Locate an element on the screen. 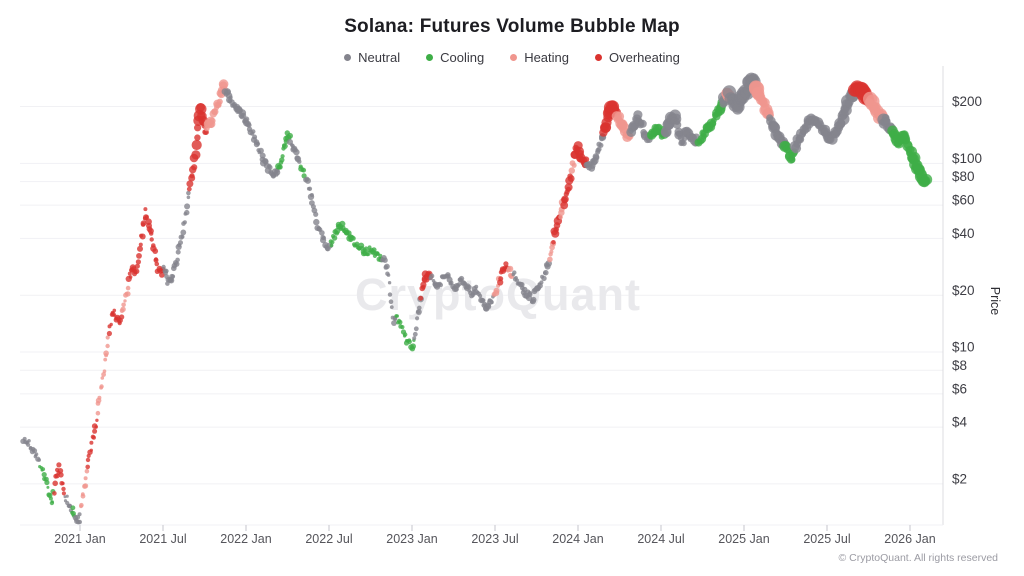 This screenshot has height=576, width=1024. legend-label: Heating is located at coordinates (546, 57).